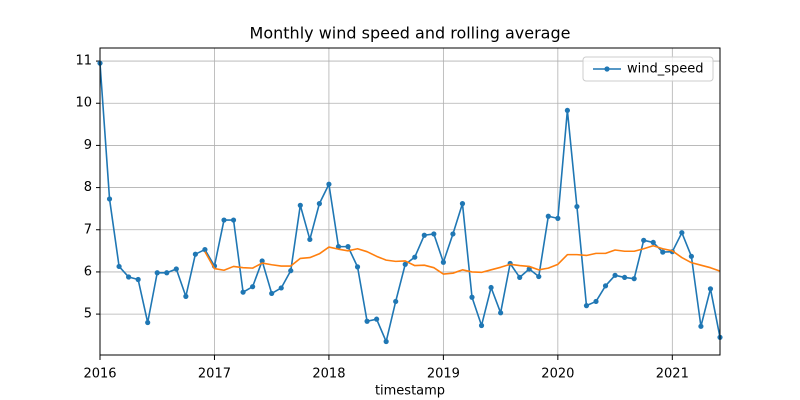 This screenshot has width=800, height=400. What do you see at coordinates (214, 374) in the screenshot?
I see `x-tick-label: 2017` at bounding box center [214, 374].